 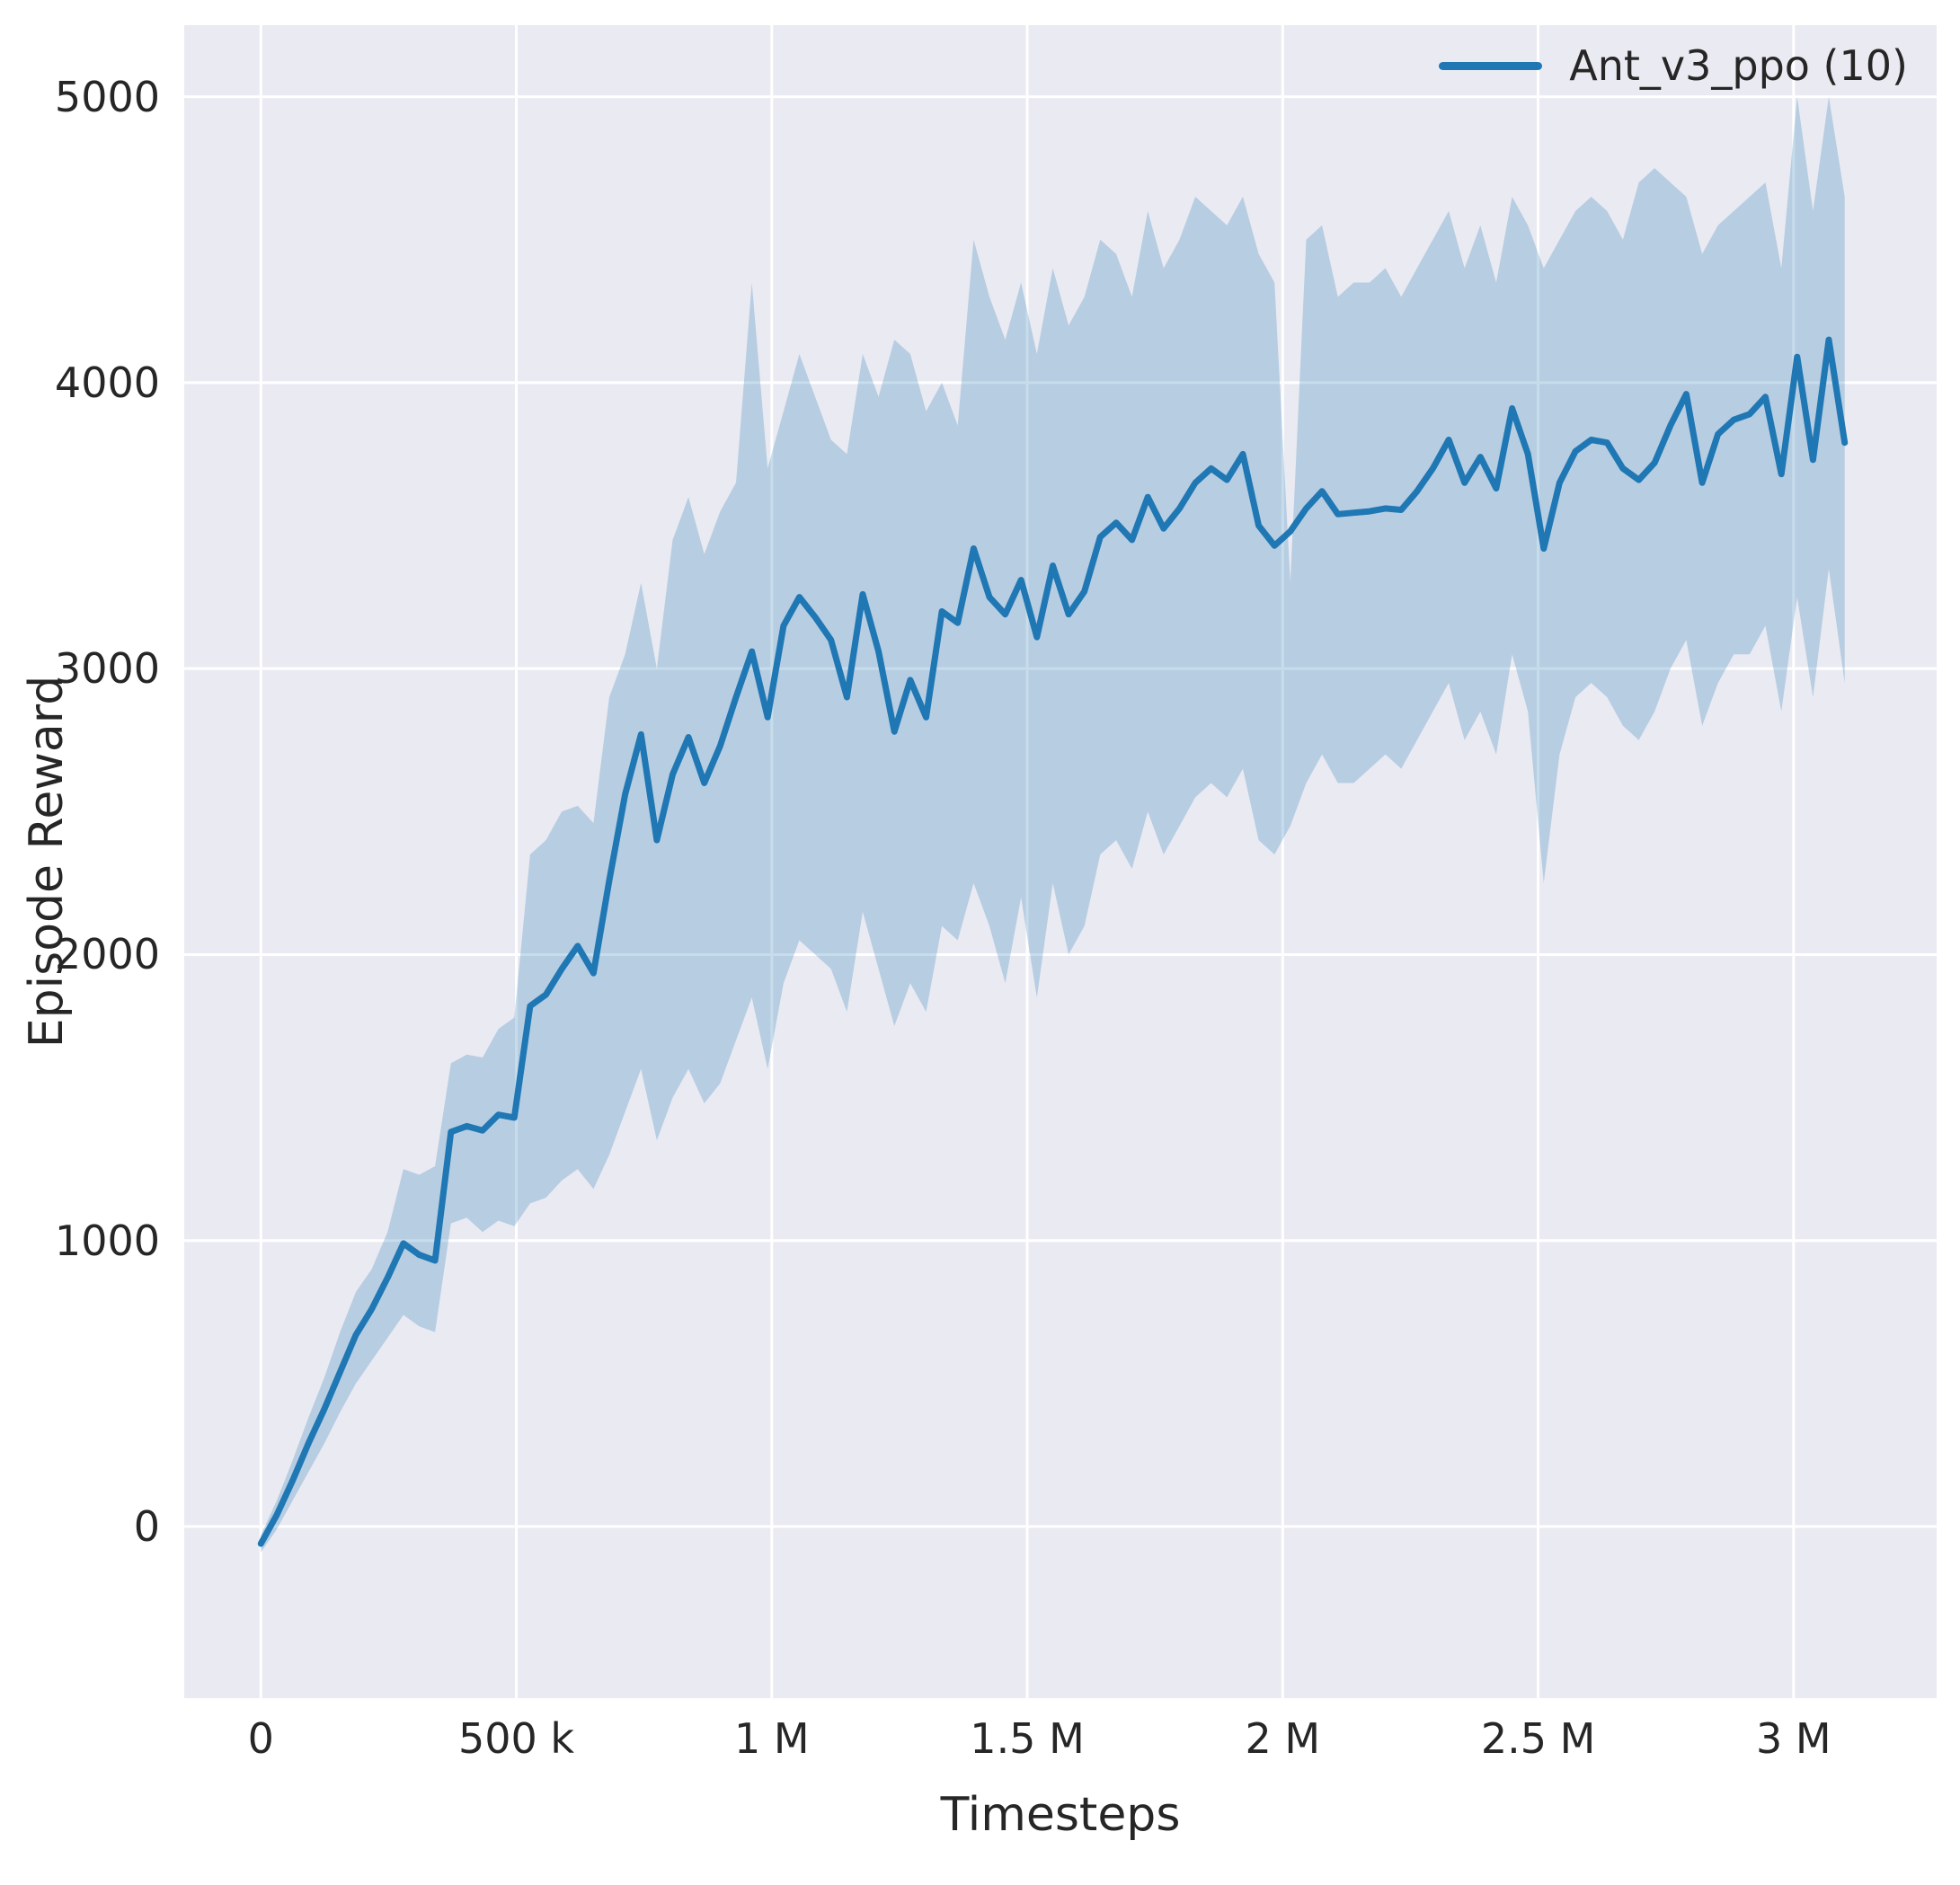 I want to click on x-axis-label: Timesteps, so click(x=1060, y=1815).